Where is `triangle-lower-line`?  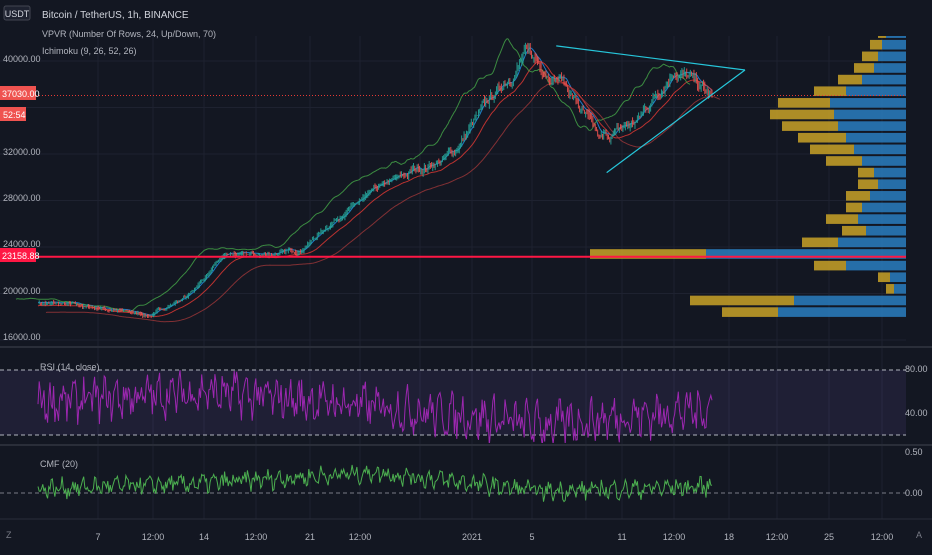 triangle-lower-line is located at coordinates (676, 121).